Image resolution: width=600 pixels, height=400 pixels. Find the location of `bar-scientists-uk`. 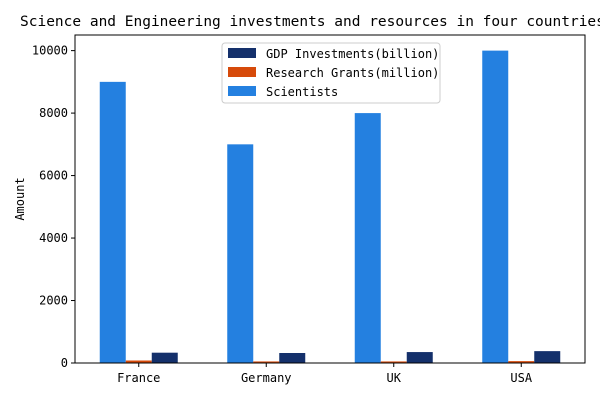

bar-scientists-uk is located at coordinates (367, 238).